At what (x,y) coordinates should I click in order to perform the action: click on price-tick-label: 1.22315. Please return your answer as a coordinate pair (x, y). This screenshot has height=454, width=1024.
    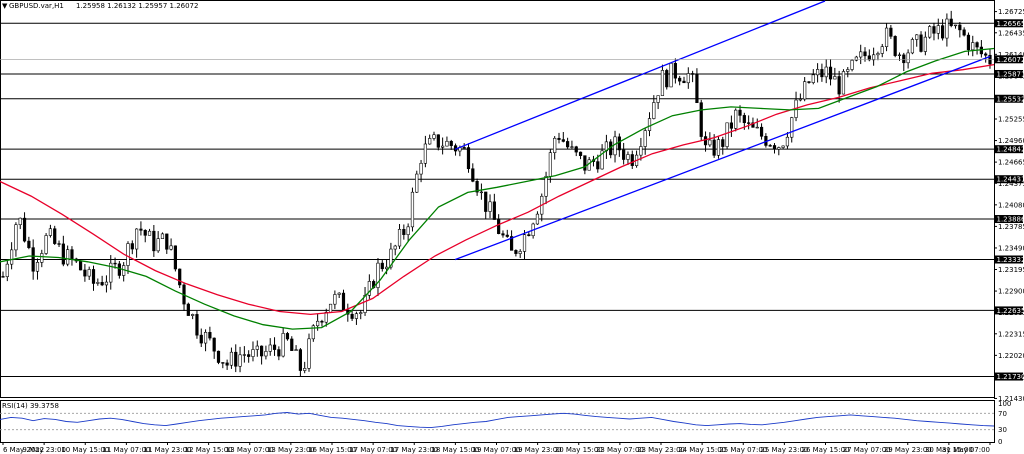
    Looking at the image, I should click on (1011, 334).